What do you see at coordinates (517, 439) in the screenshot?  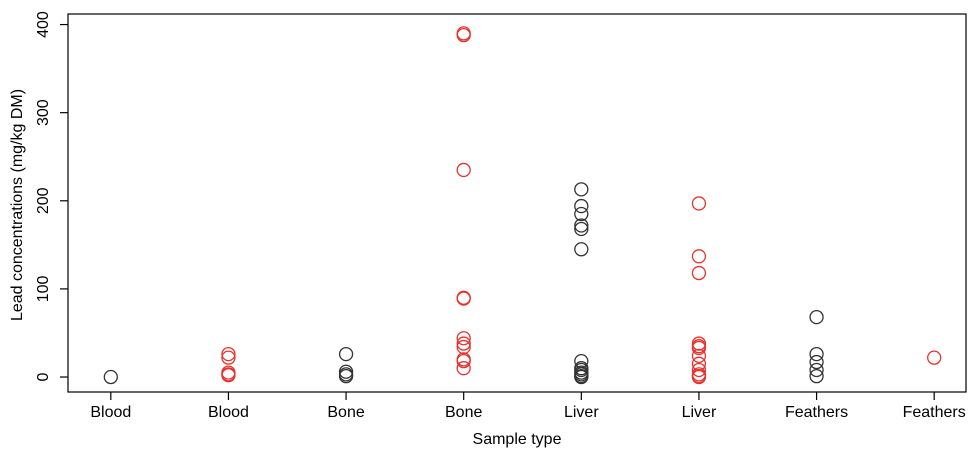 I see `x-axis-label: Sample type` at bounding box center [517, 439].